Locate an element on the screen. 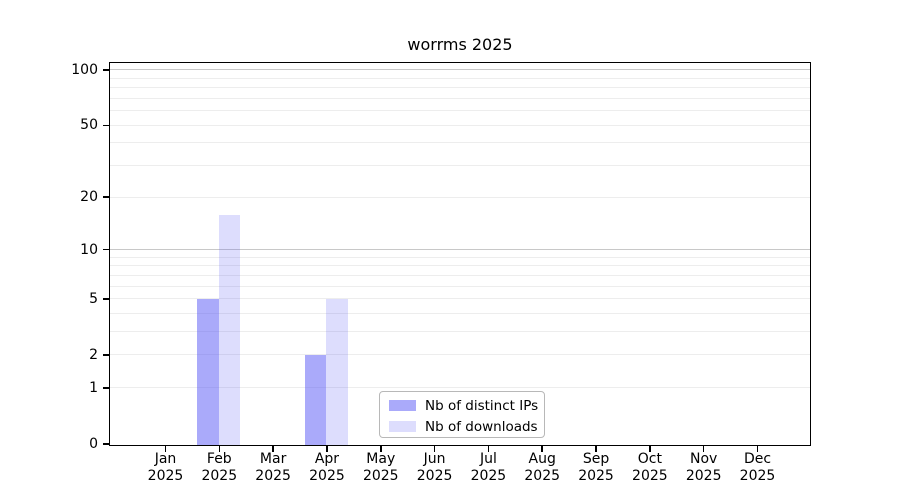 Image resolution: width=900 pixels, height=500 pixels. x-tick-label-sep: Sep 2025 is located at coordinates (596, 467).